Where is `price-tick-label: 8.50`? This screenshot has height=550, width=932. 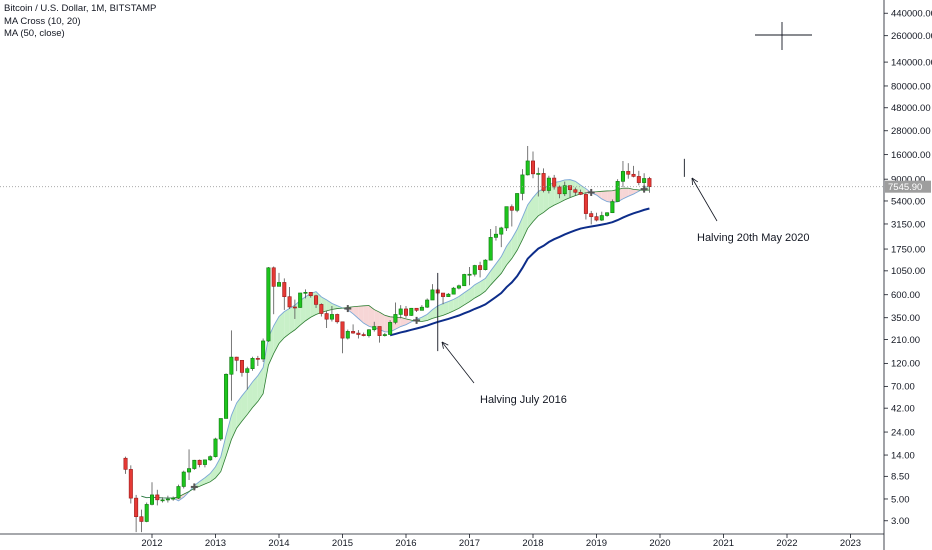 price-tick-label: 8.50 is located at coordinates (900, 477).